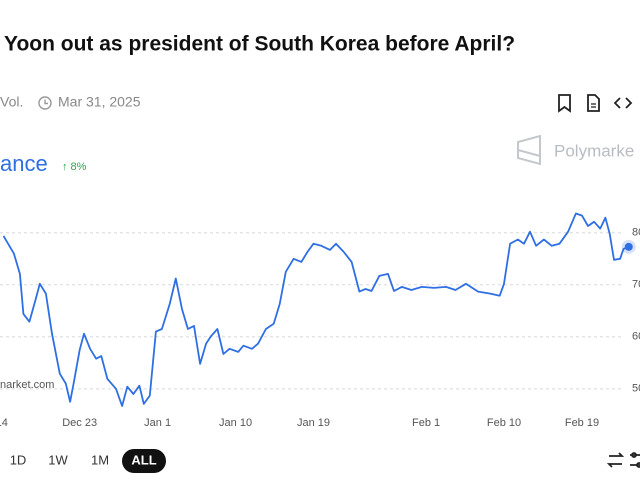  I want to click on watermark: narket.com, so click(27, 385).